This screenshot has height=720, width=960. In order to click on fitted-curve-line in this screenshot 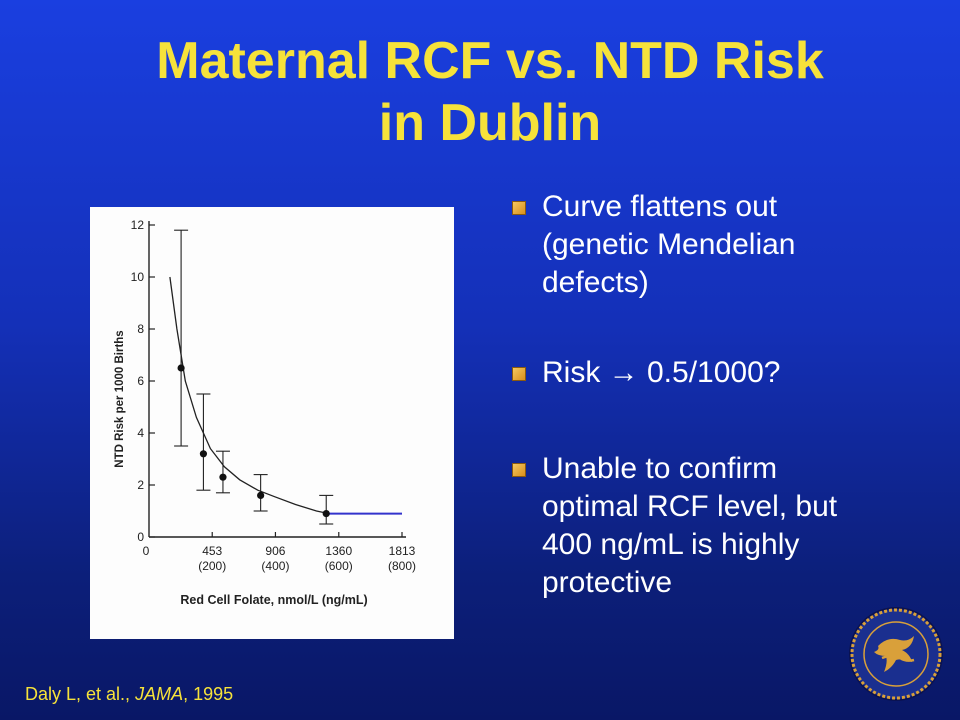, I will do `click(249, 395)`.